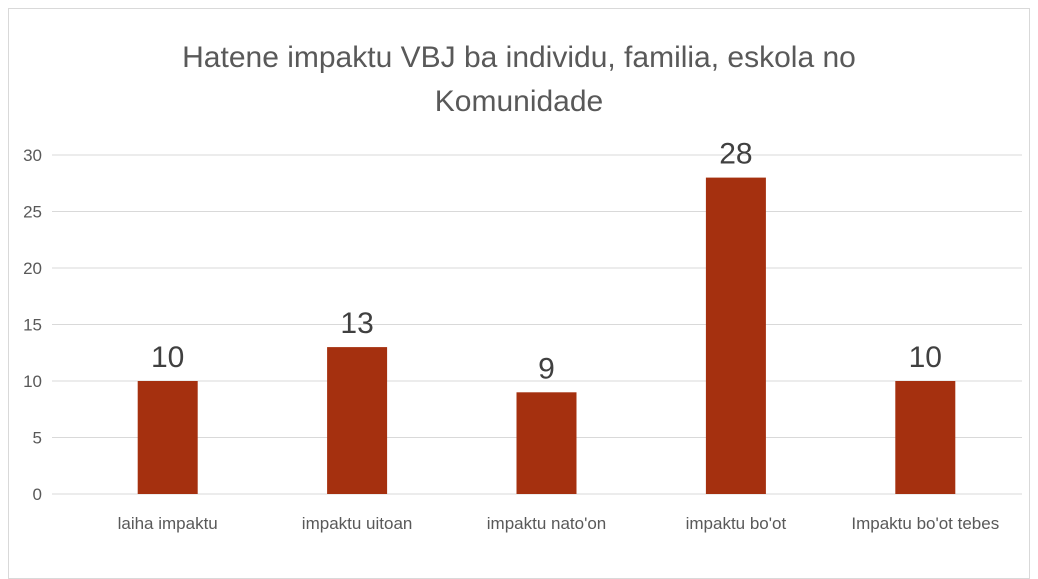  Describe the element at coordinates (925, 523) in the screenshot. I see `x-tick-label: Impaktu bo'ot tebes` at that location.